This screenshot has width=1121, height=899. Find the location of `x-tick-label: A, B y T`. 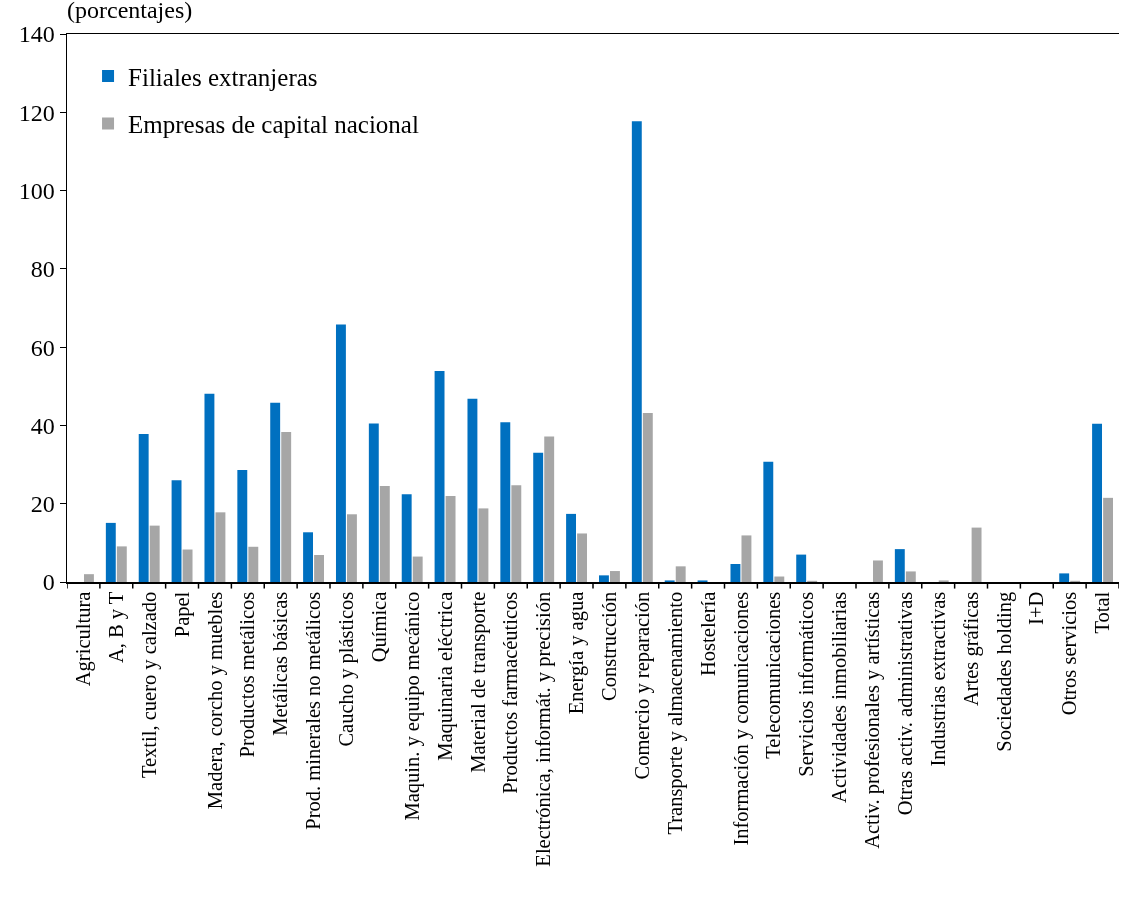

x-tick-label: A, B y T is located at coordinates (116, 627).